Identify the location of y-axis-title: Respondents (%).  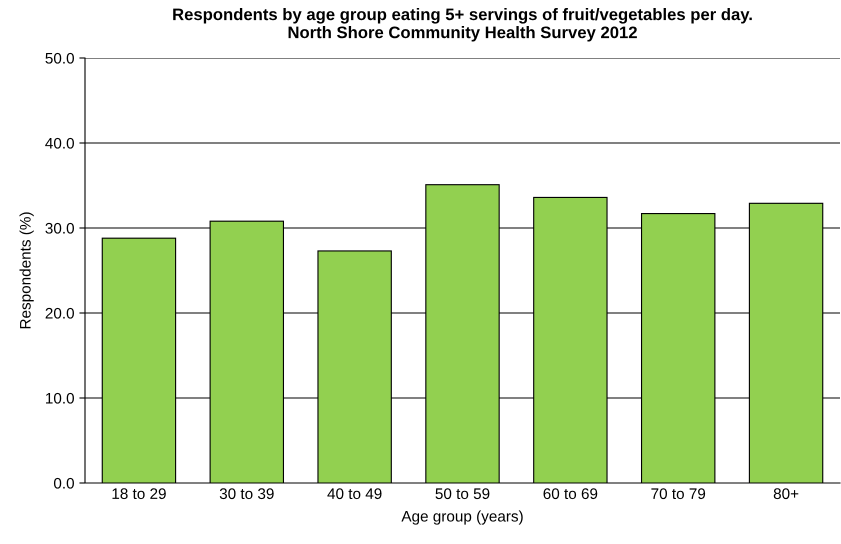
(27, 270).